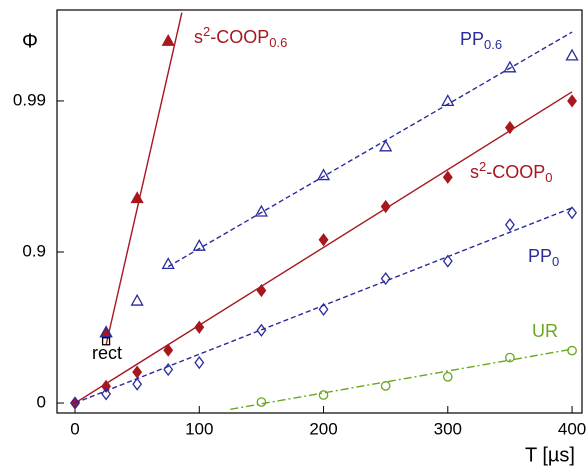 The height and width of the screenshot is (469, 588). What do you see at coordinates (29, 99) in the screenshot?
I see `y-tick-label: 0.99` at bounding box center [29, 99].